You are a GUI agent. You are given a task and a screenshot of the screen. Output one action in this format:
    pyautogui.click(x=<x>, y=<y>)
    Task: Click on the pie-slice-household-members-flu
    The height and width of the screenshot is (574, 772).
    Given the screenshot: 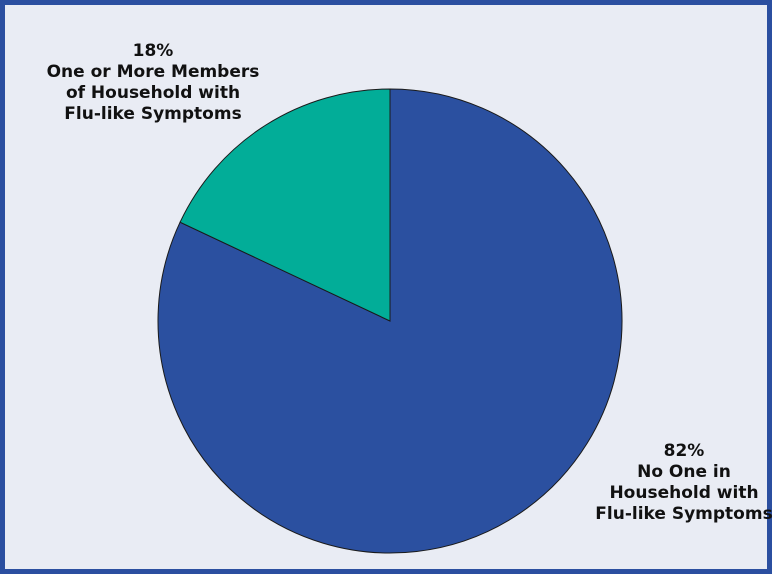 What is the action you would take?
    pyautogui.click(x=285, y=205)
    